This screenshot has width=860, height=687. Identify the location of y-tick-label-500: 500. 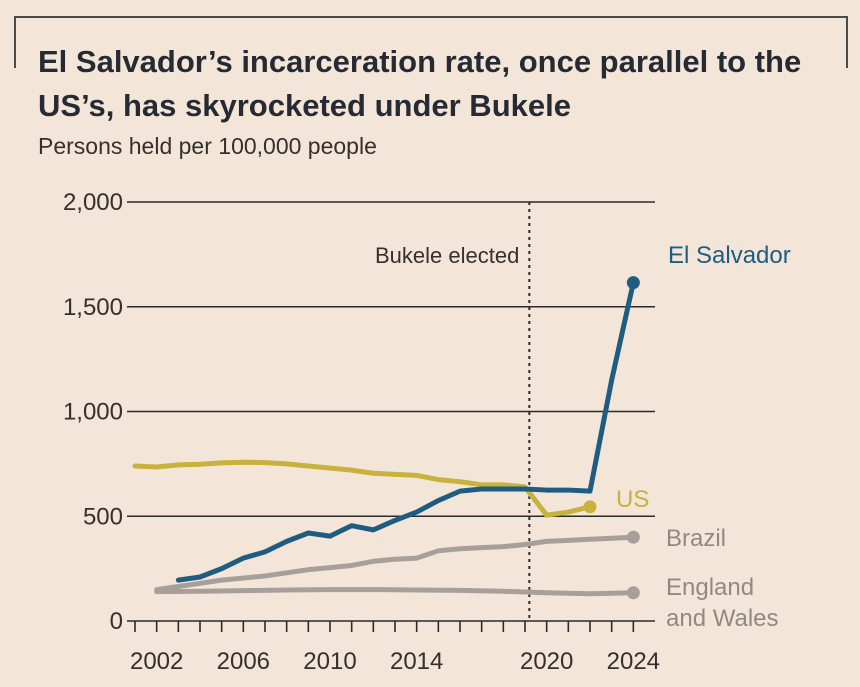
(103, 516).